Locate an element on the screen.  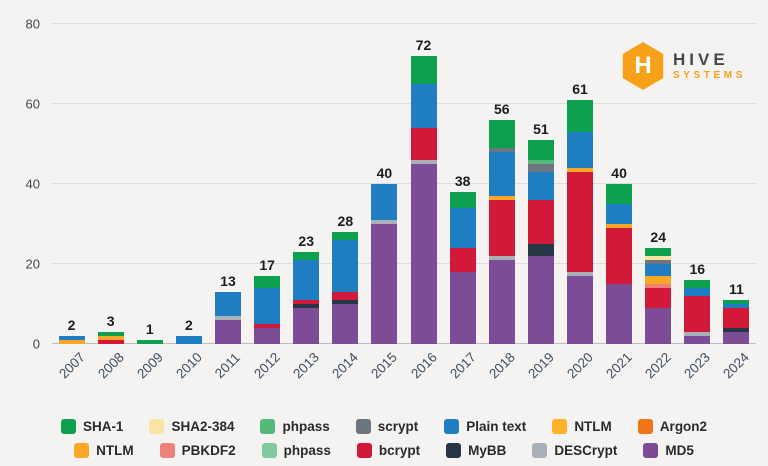
bar-column: 56 is located at coordinates (501, 184).